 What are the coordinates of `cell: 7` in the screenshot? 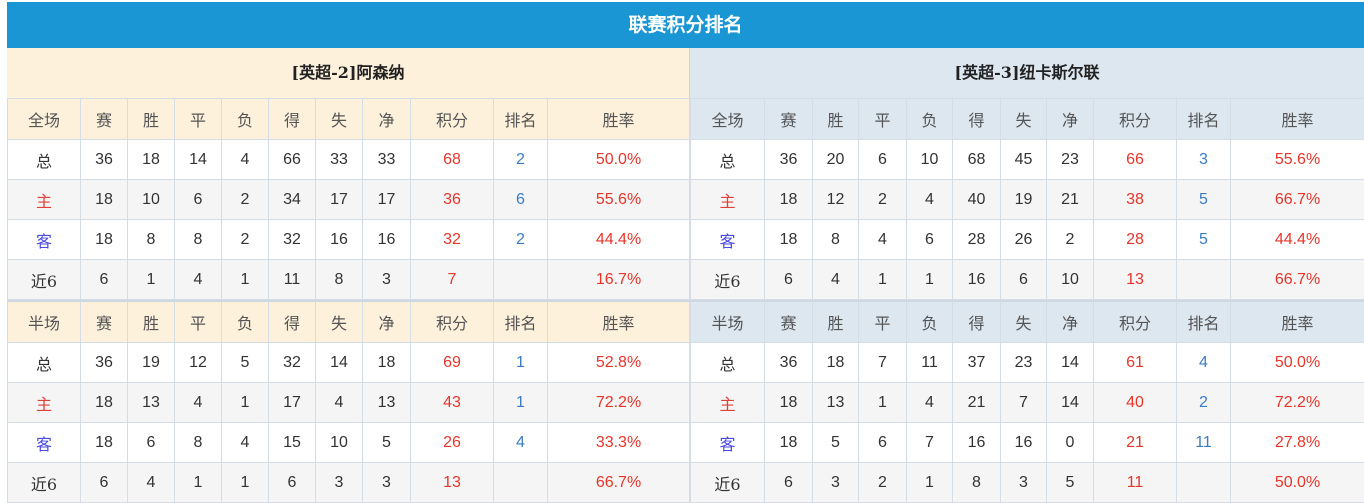 It's located at (930, 443).